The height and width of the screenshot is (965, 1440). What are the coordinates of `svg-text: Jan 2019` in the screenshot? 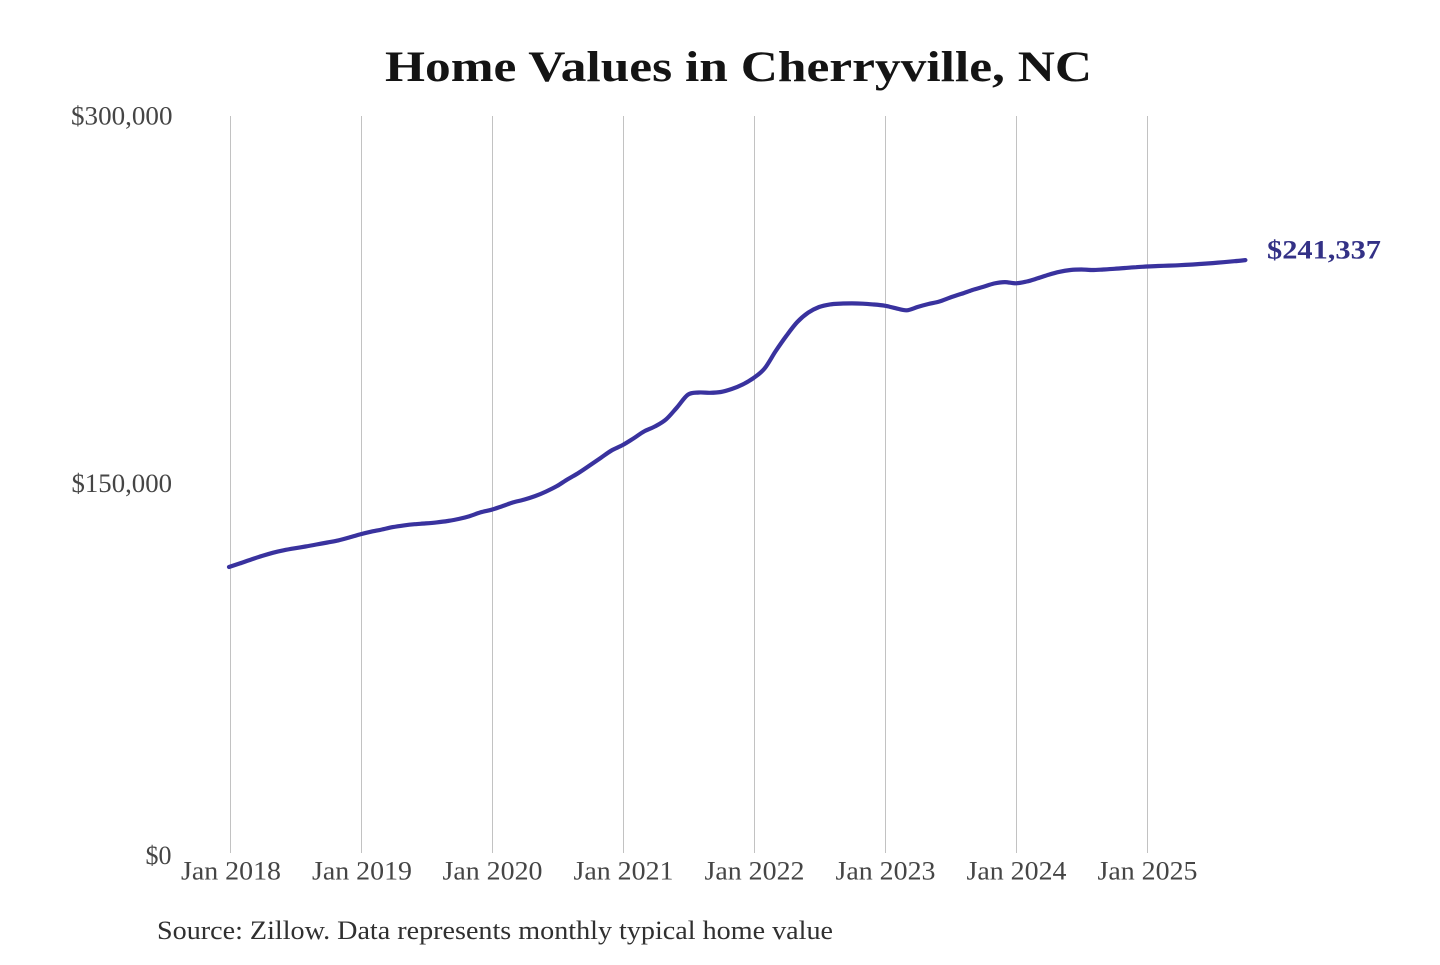 It's located at (362, 870).